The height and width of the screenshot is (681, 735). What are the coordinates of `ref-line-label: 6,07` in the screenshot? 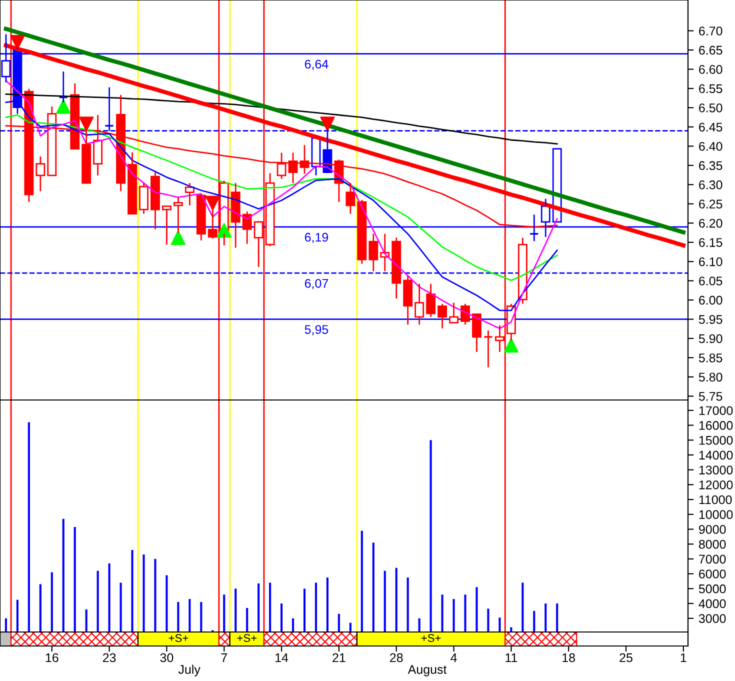 It's located at (316, 284).